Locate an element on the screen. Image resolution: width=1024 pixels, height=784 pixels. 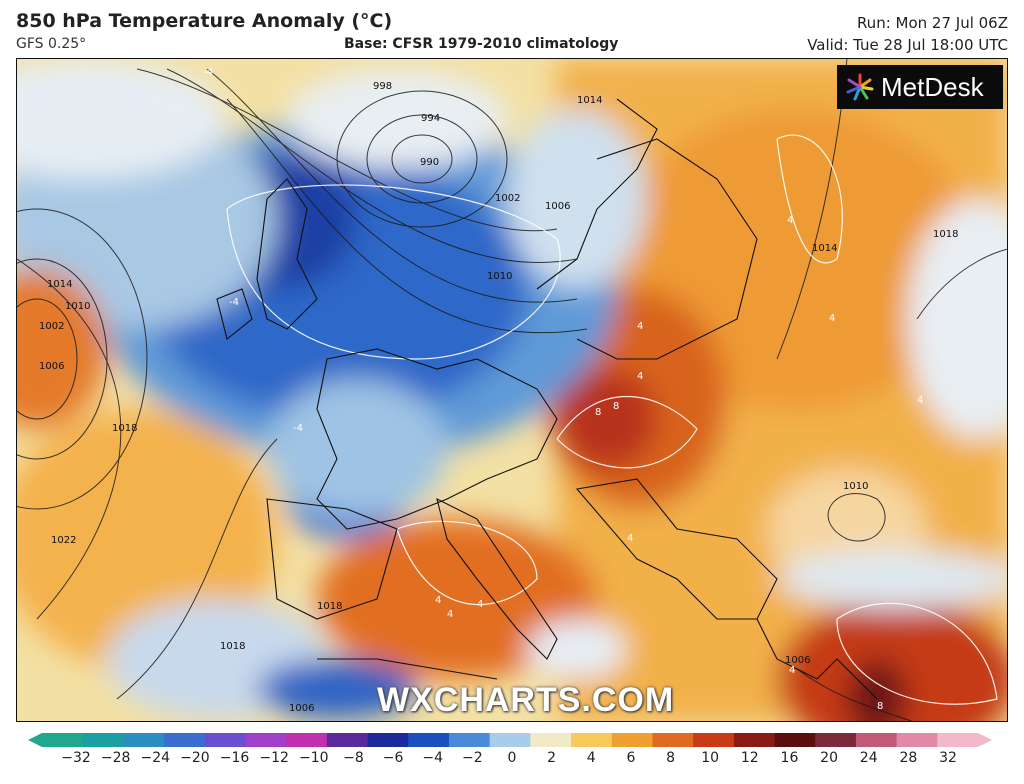
isobar-label: 994 is located at coordinates (430, 118).